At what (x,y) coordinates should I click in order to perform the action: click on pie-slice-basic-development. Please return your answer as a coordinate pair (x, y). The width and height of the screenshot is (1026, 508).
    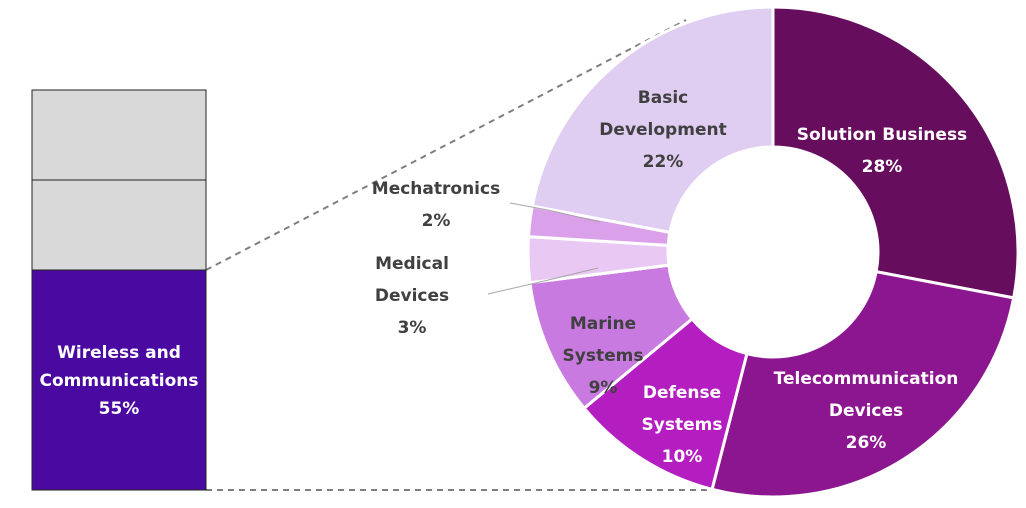
    Looking at the image, I should click on (652, 120).